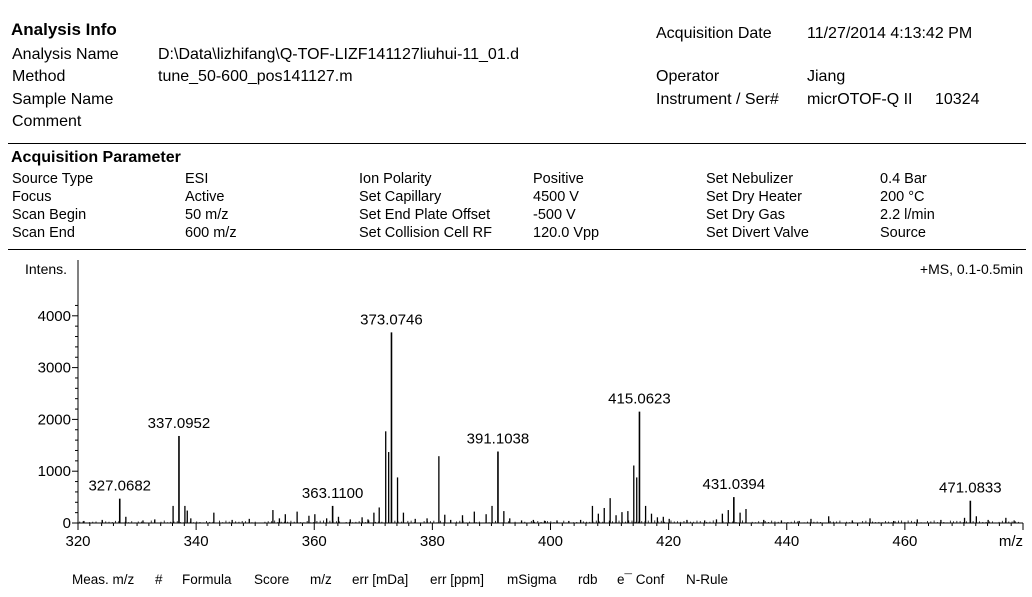 The image size is (1032, 597). I want to click on x-tick-label: 320, so click(77, 541).